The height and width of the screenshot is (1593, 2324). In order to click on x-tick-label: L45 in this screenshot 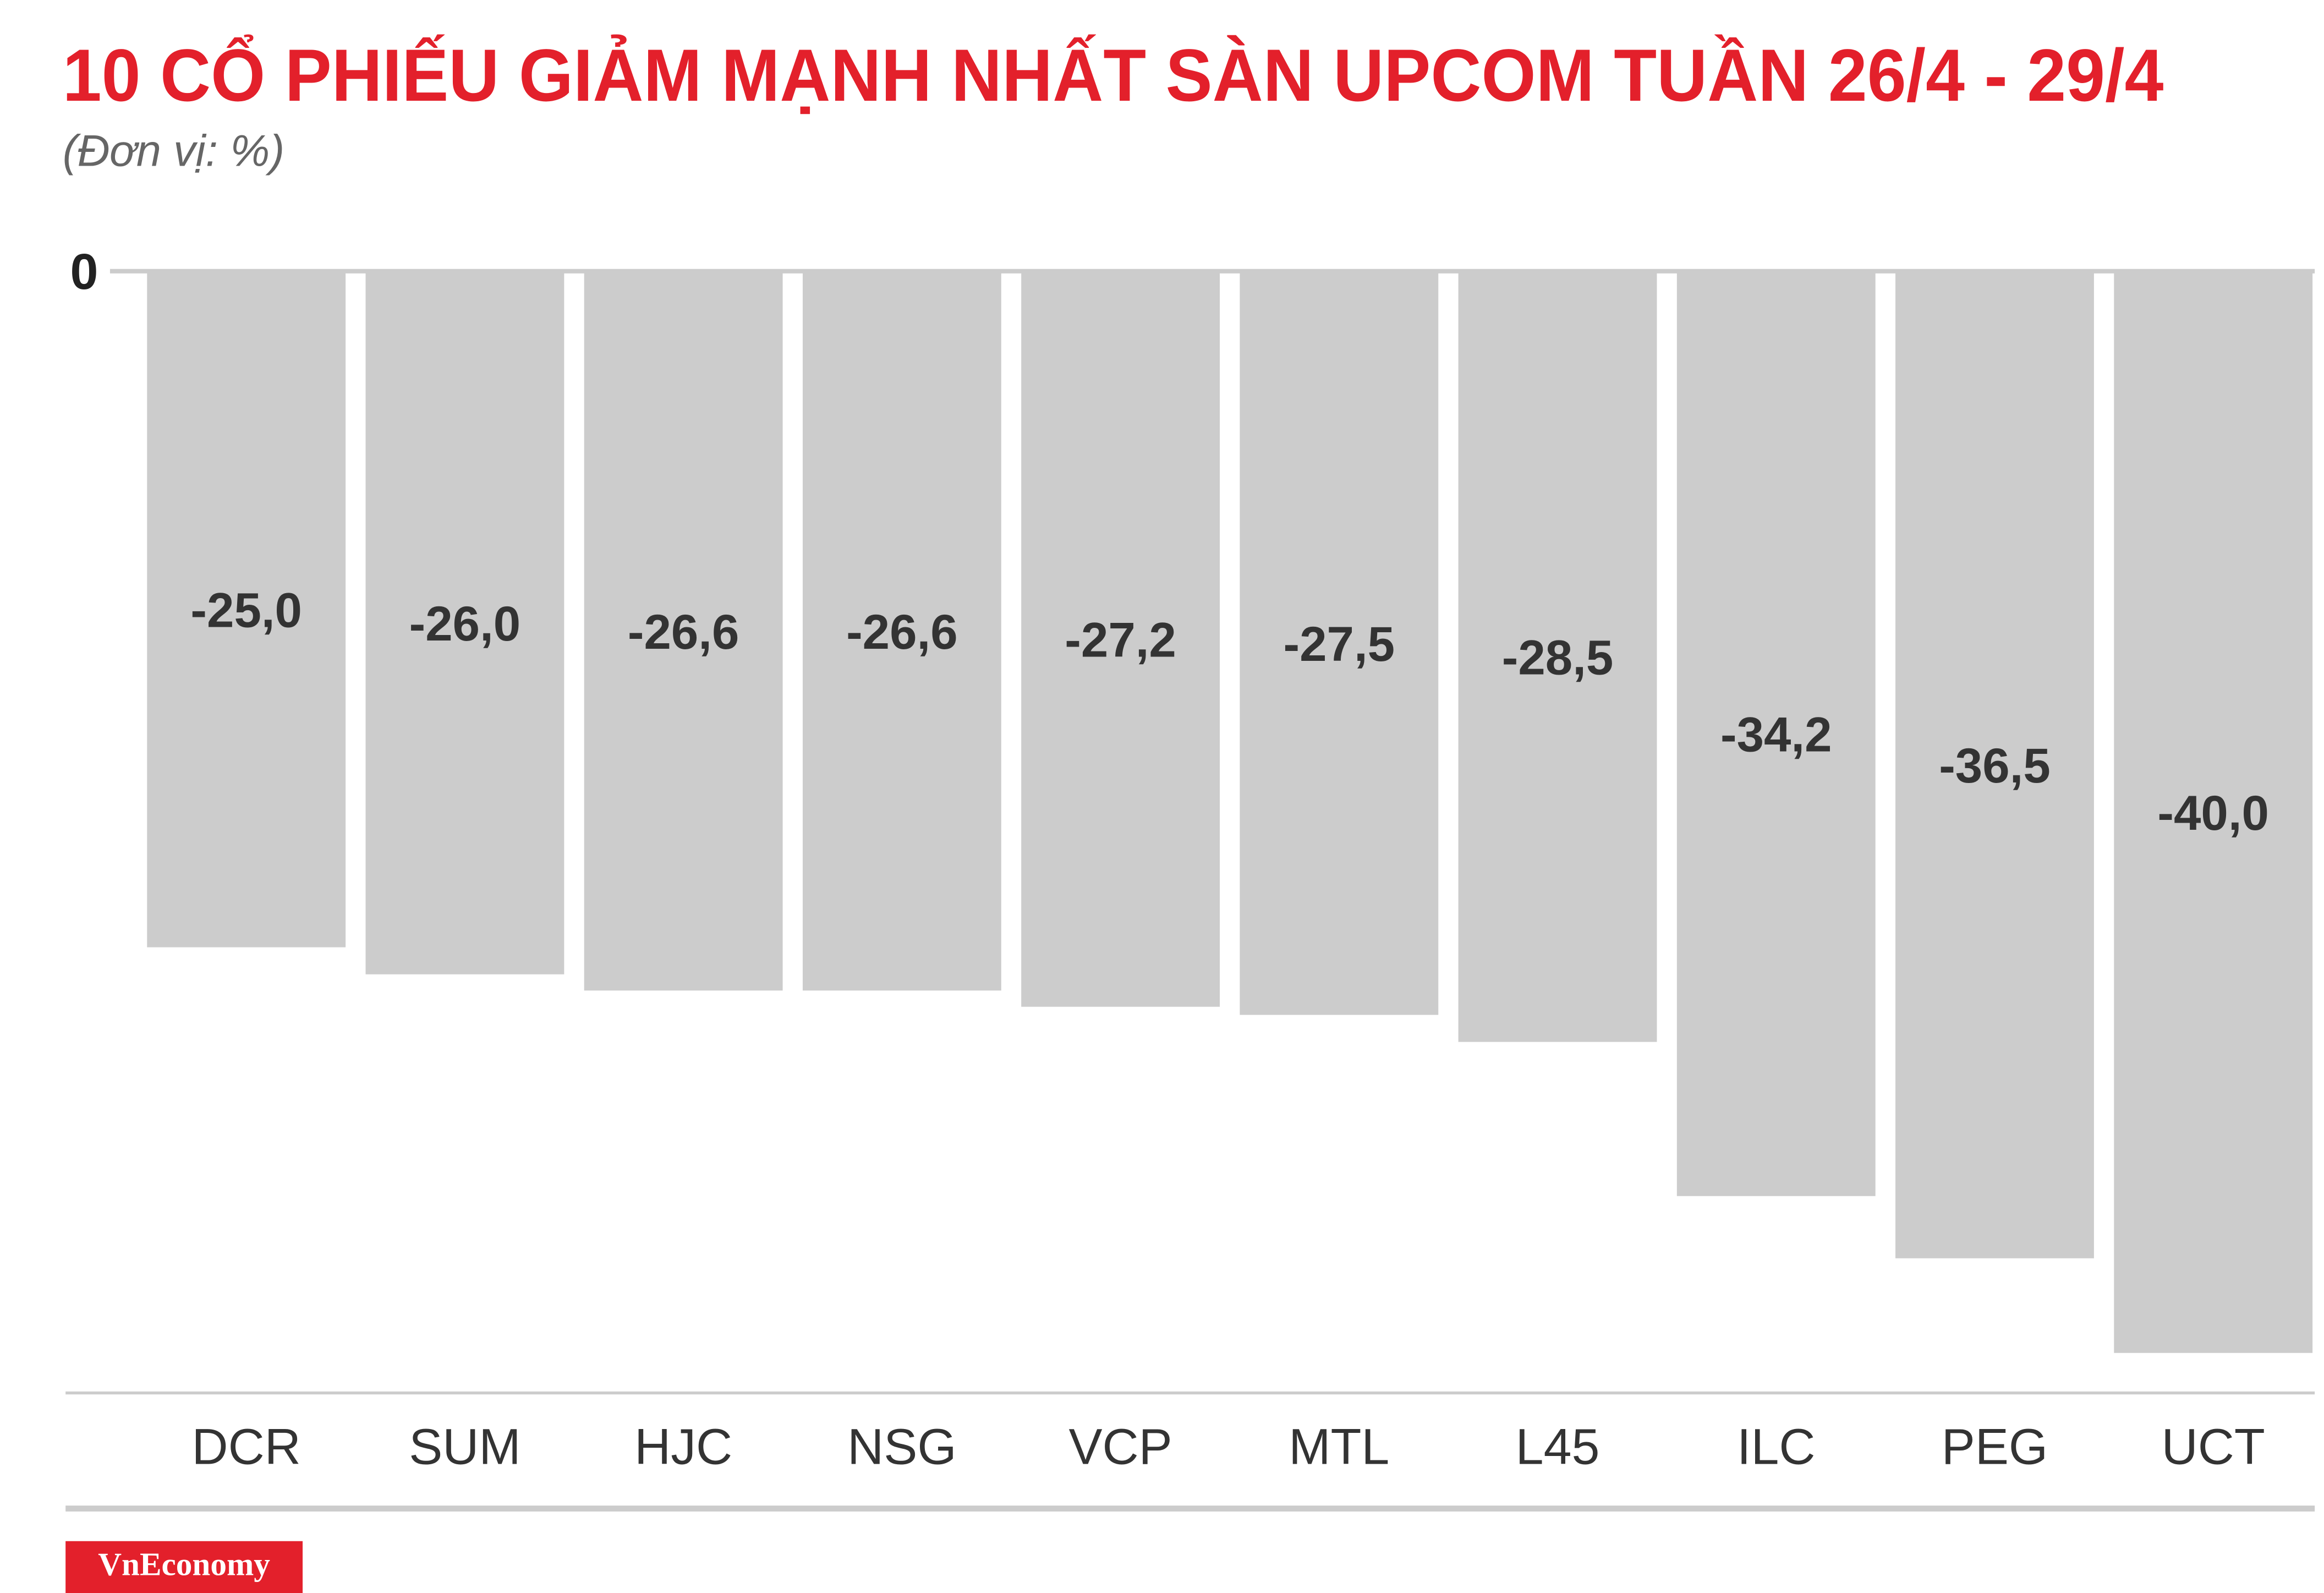, I will do `click(1558, 1447)`.